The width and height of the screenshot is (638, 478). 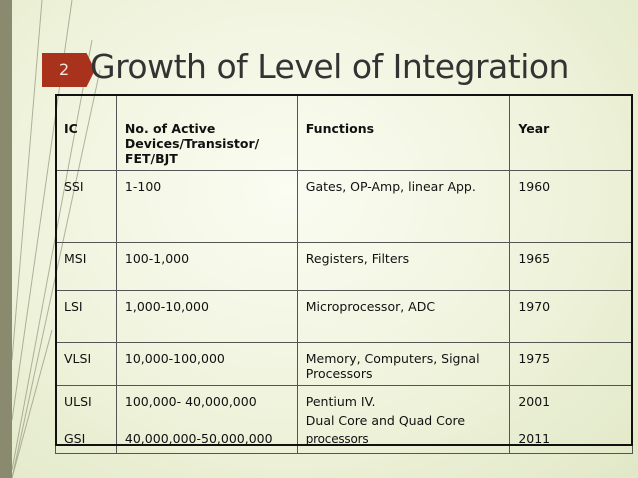 What do you see at coordinates (403, 206) in the screenshot?
I see `cell-functions: Gates, OP-Amp, linear App.` at bounding box center [403, 206].